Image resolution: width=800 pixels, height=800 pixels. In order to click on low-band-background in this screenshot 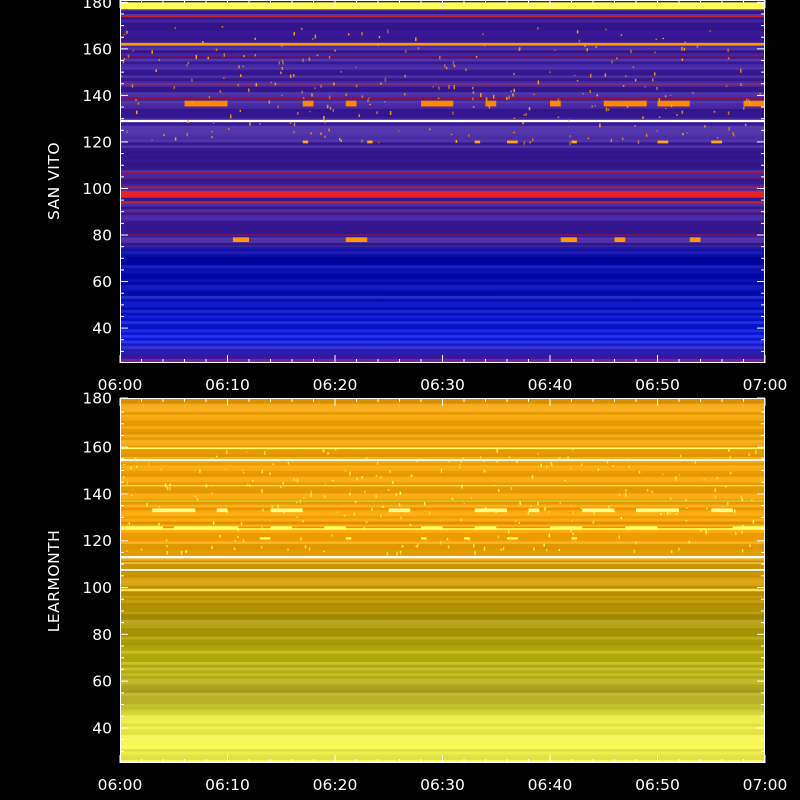, I will do `click(442, 304)`.